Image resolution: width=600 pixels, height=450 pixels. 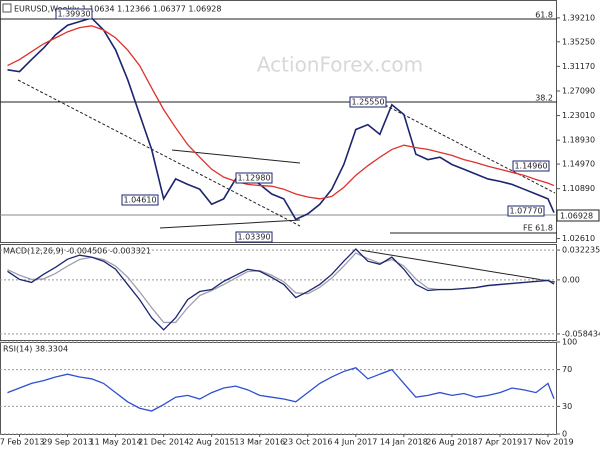 What do you see at coordinates (578, 188) in the screenshot?
I see `y-tick-label: 1.10890` at bounding box center [578, 188].